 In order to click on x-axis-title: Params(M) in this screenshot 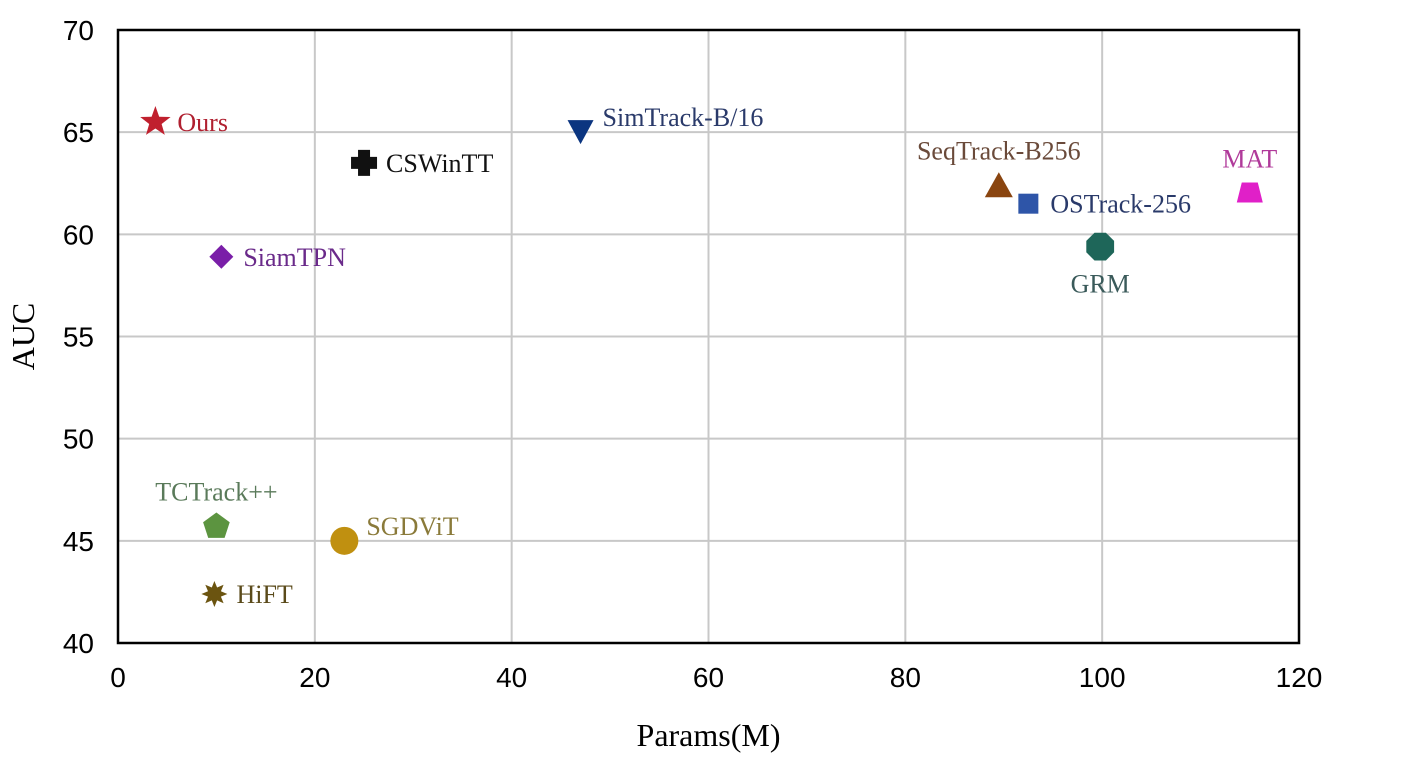, I will do `click(709, 735)`.